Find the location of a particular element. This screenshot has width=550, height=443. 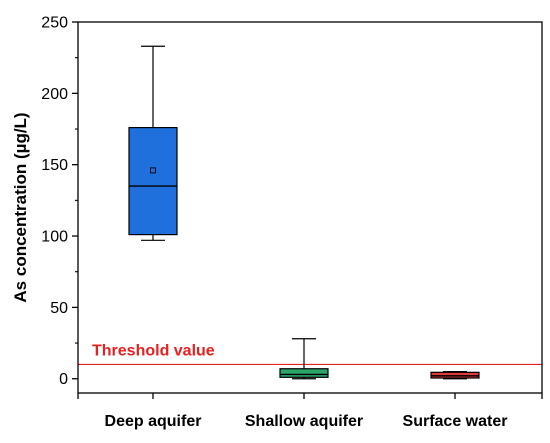

reference-layer: Threshold value is located at coordinates (310, 354).